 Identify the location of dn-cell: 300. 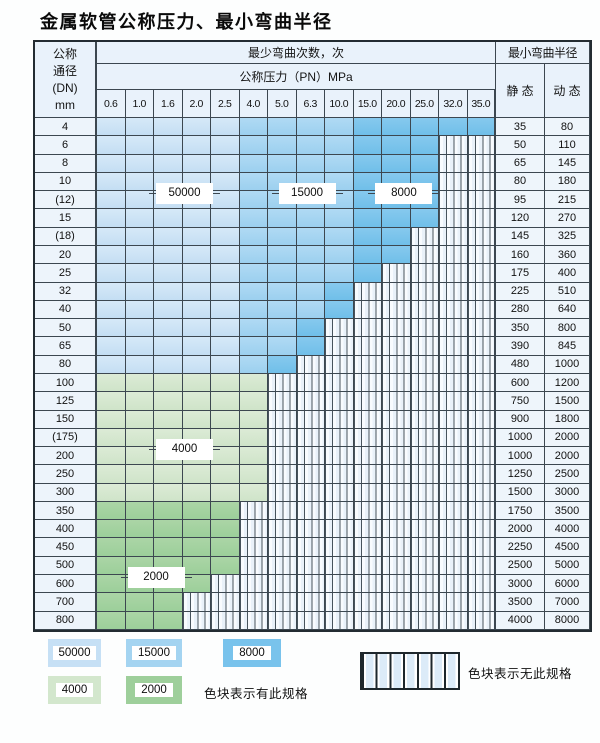
(66, 492).